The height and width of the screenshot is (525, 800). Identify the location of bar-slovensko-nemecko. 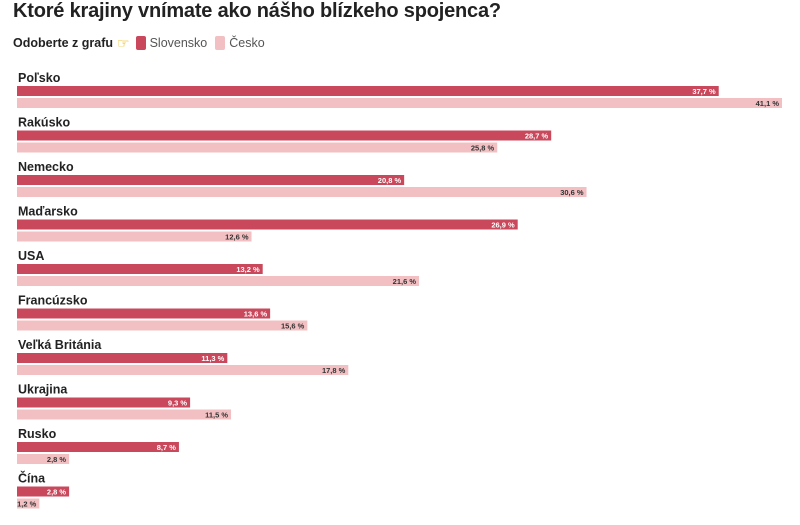
(211, 180).